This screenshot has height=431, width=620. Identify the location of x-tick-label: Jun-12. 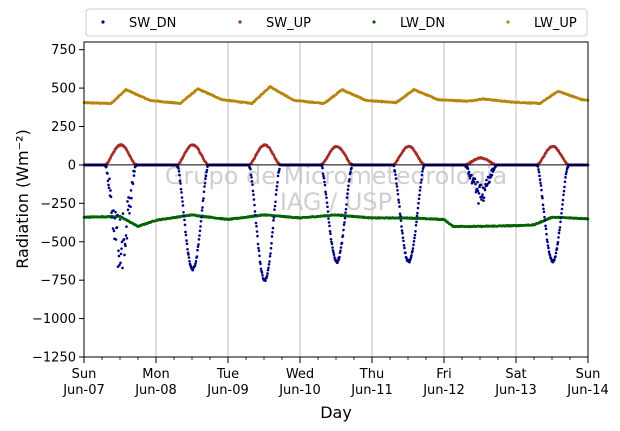
(443, 390).